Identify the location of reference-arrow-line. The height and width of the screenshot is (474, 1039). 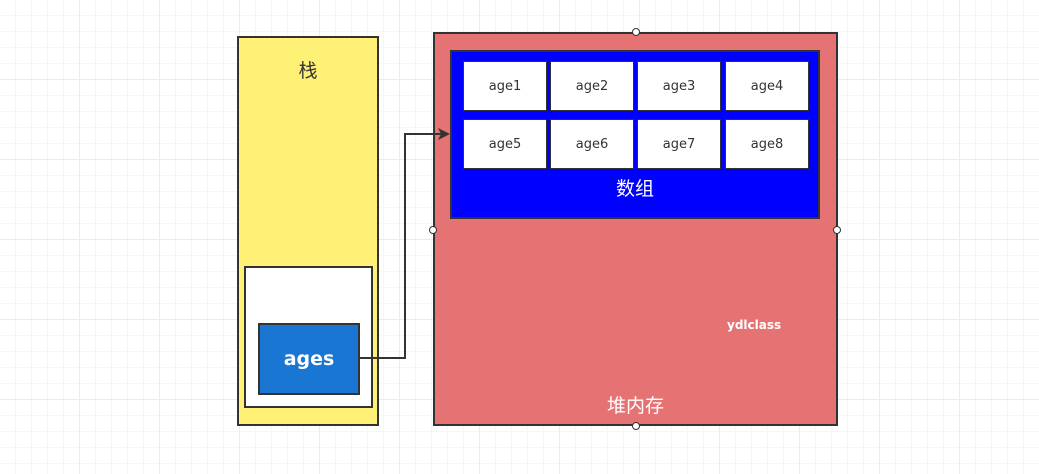
(400, 246).